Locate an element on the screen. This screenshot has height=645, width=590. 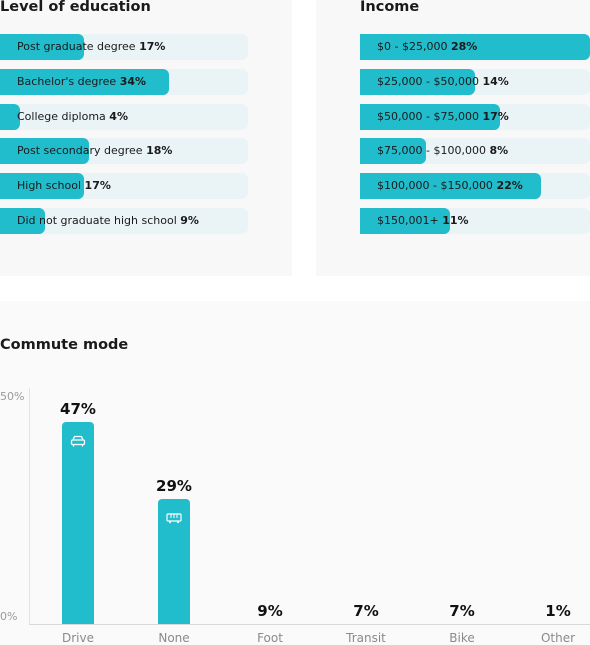
income-label: $50,000 - $75,000 17% is located at coordinates (443, 117).